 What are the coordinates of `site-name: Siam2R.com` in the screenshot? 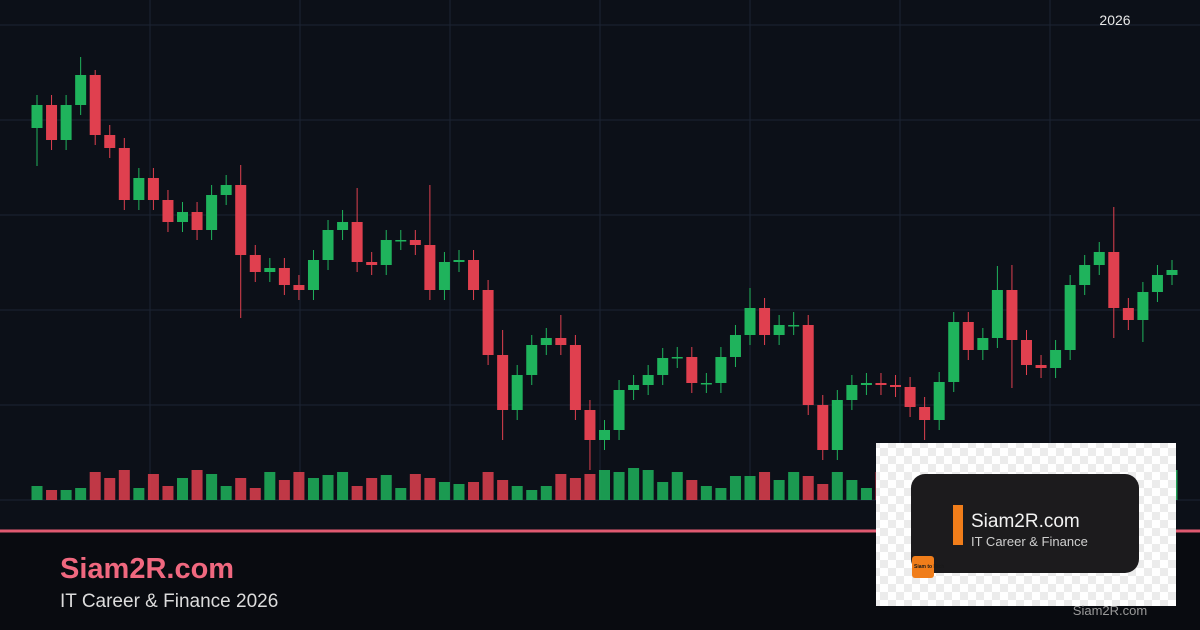 It's located at (147, 569).